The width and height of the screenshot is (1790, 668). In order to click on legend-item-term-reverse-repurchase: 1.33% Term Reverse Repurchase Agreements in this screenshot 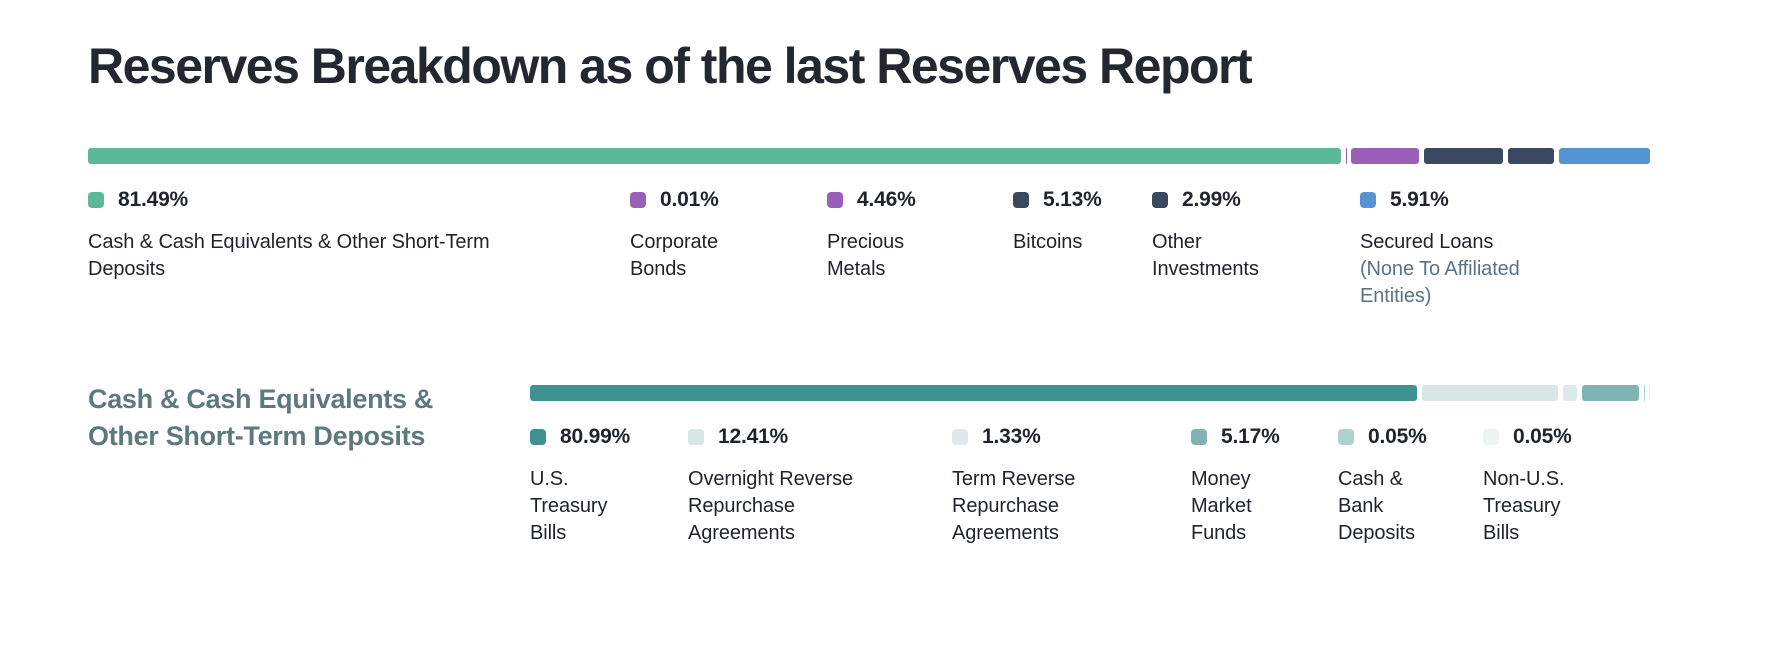, I will do `click(1032, 486)`.